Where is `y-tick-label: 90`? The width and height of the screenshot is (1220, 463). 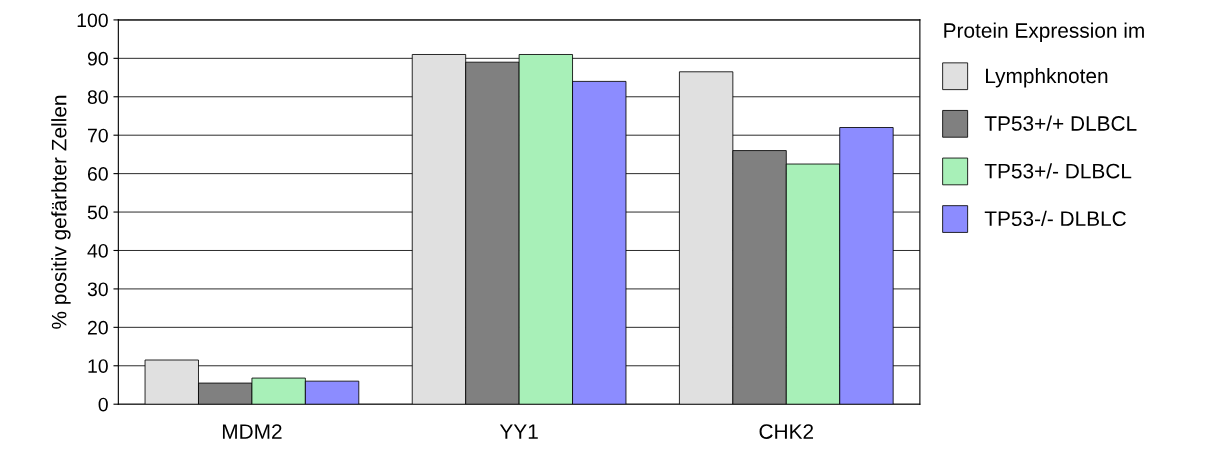 y-tick-label: 90 is located at coordinates (97, 58).